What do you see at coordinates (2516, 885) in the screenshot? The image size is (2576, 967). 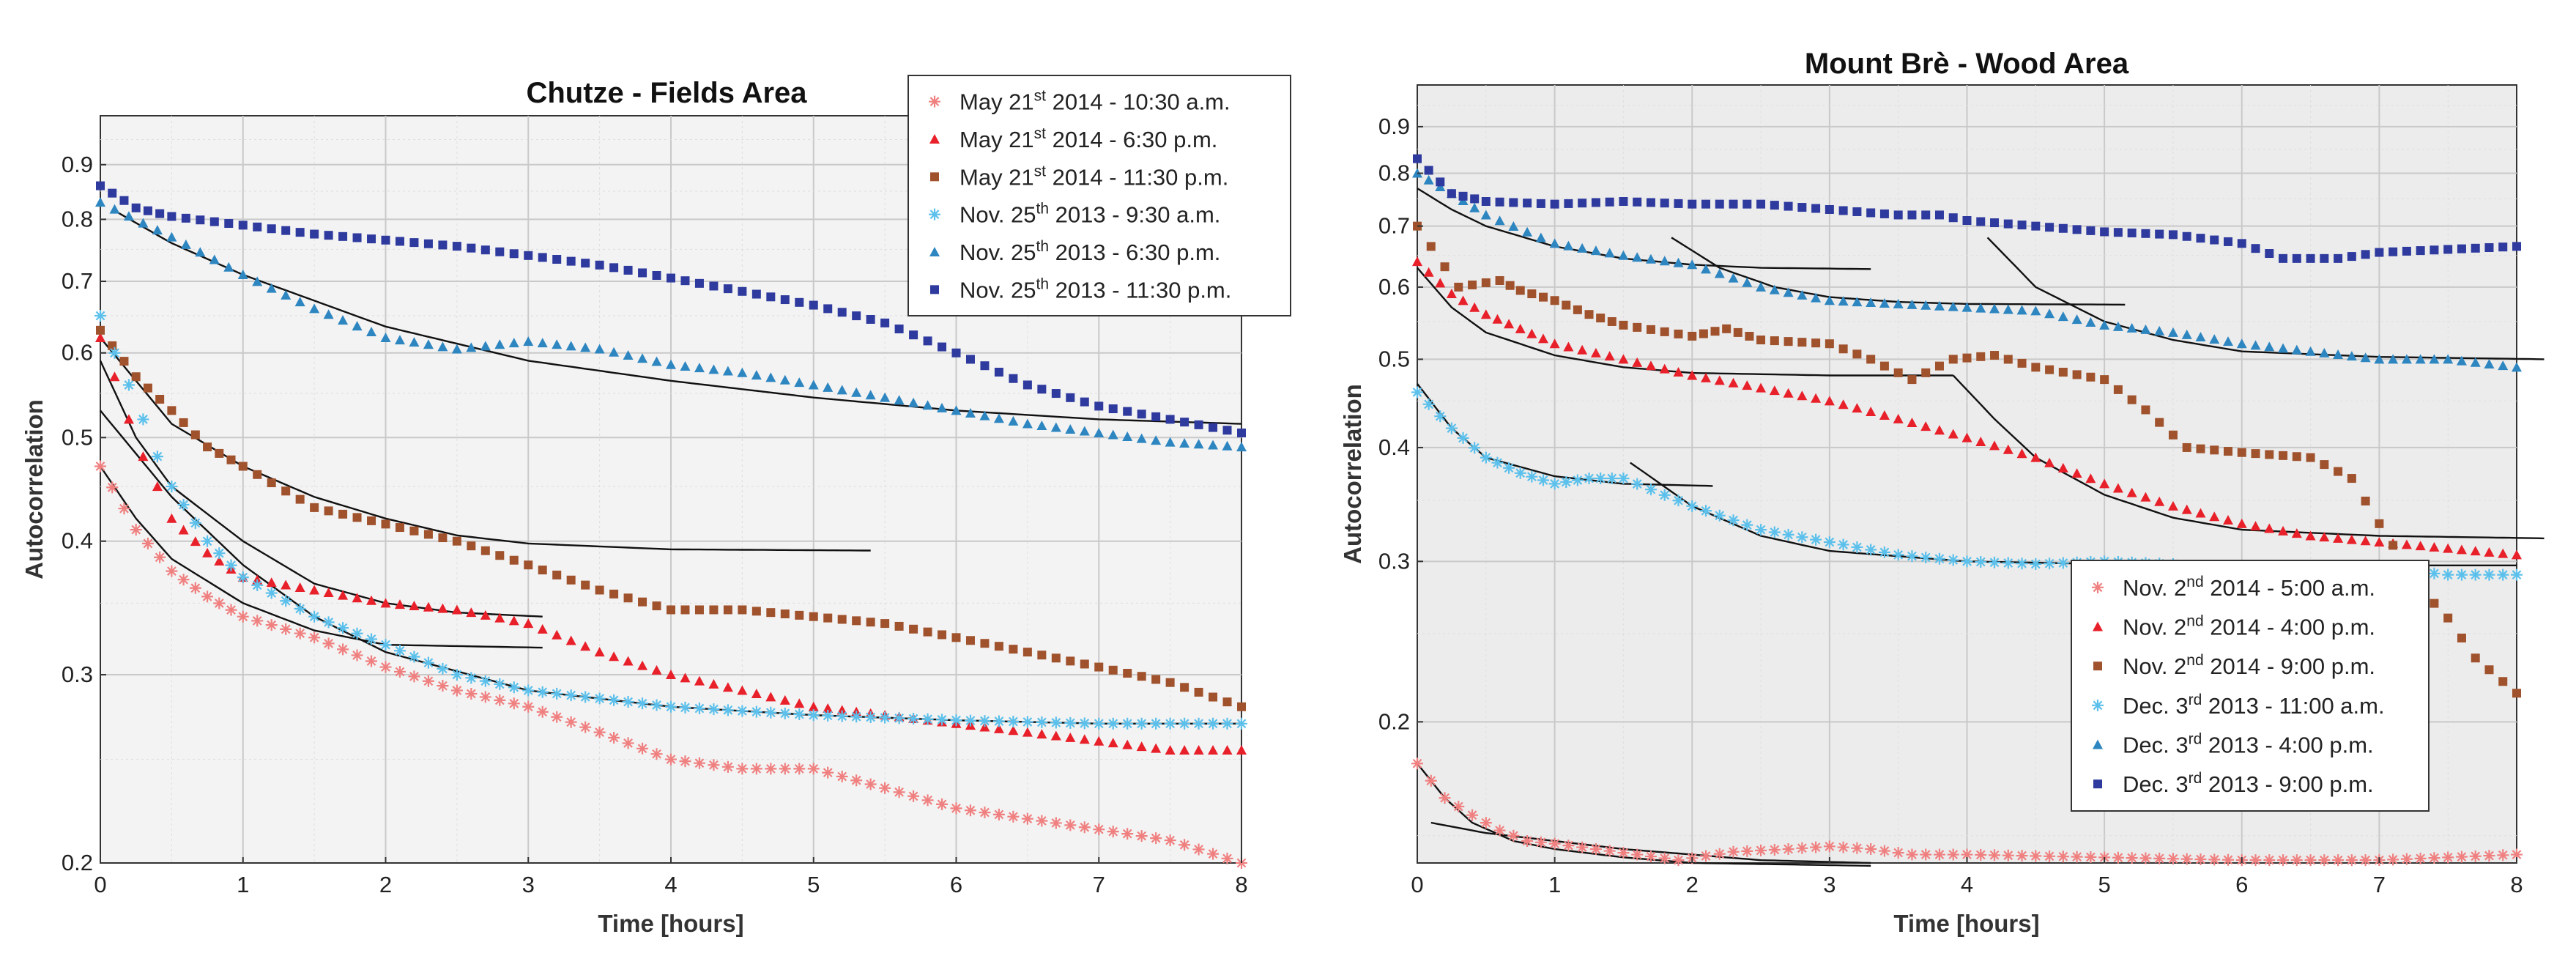 I see `x-tick-label: 8` at bounding box center [2516, 885].